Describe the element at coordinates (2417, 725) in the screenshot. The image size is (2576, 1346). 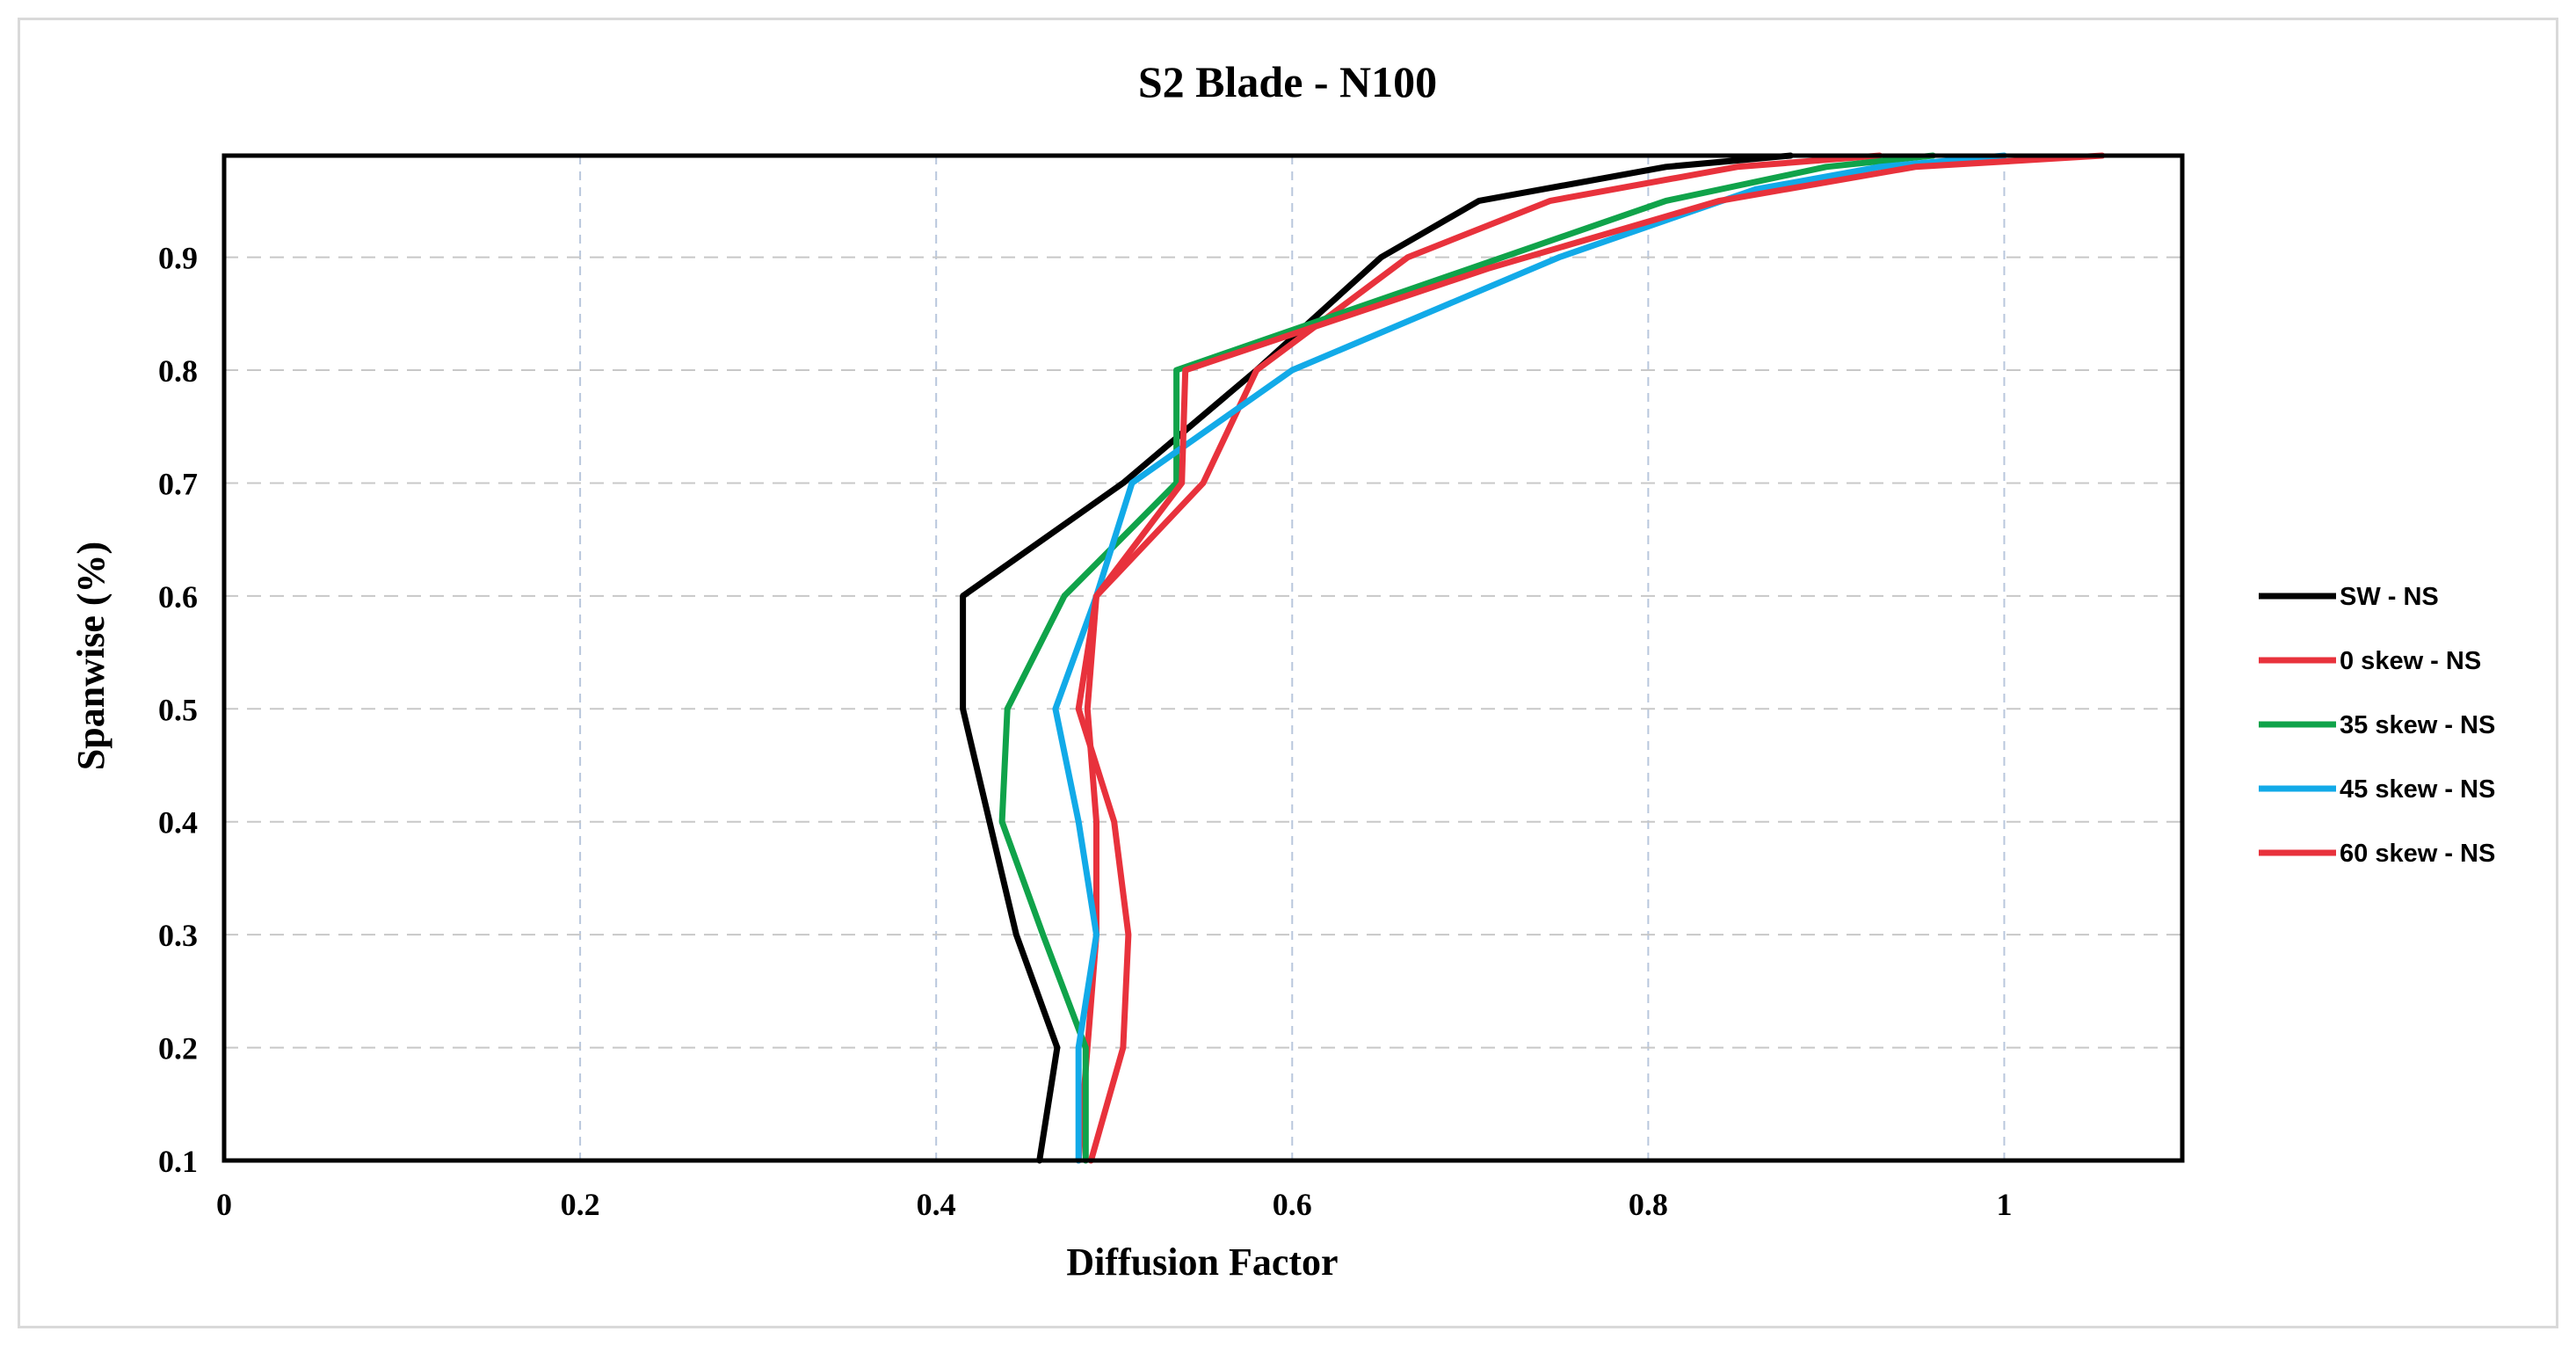
I see `legend-label: 35 skew - NS` at that location.